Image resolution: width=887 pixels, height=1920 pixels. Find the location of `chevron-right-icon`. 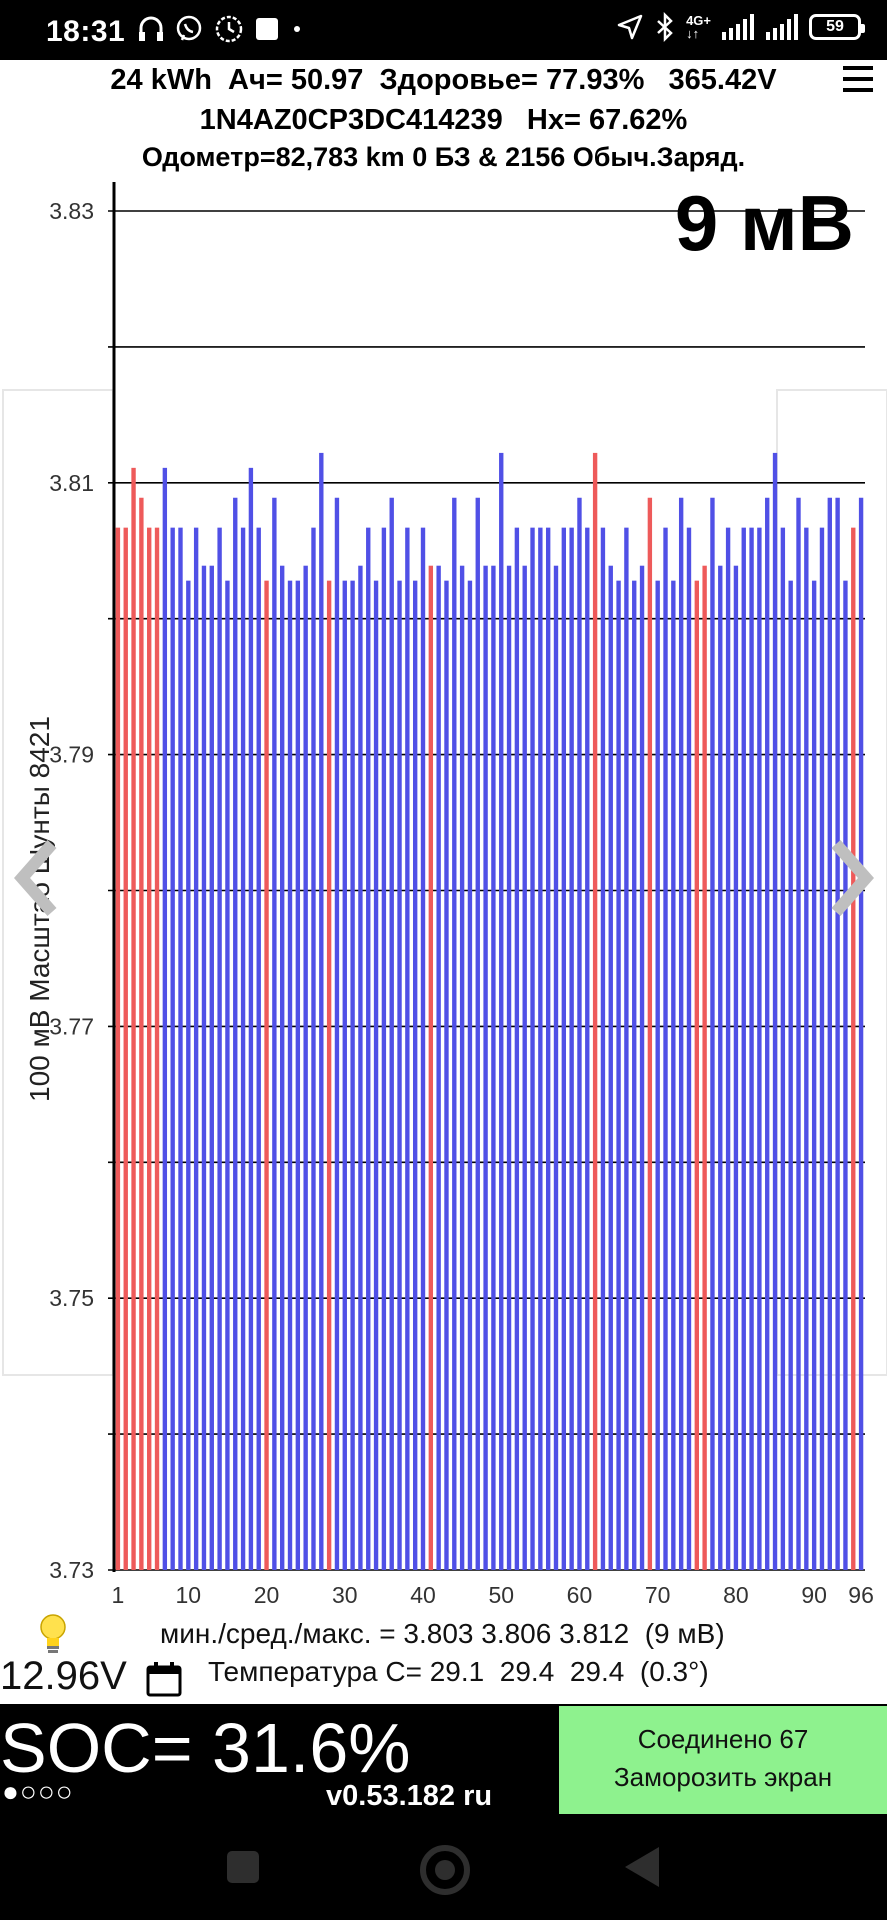

chevron-right-icon is located at coordinates (851, 878).